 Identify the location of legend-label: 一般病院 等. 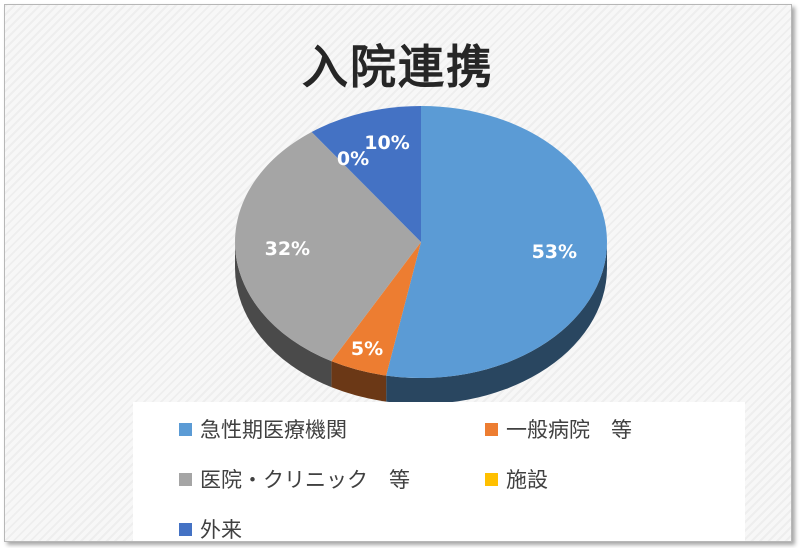
(569, 430).